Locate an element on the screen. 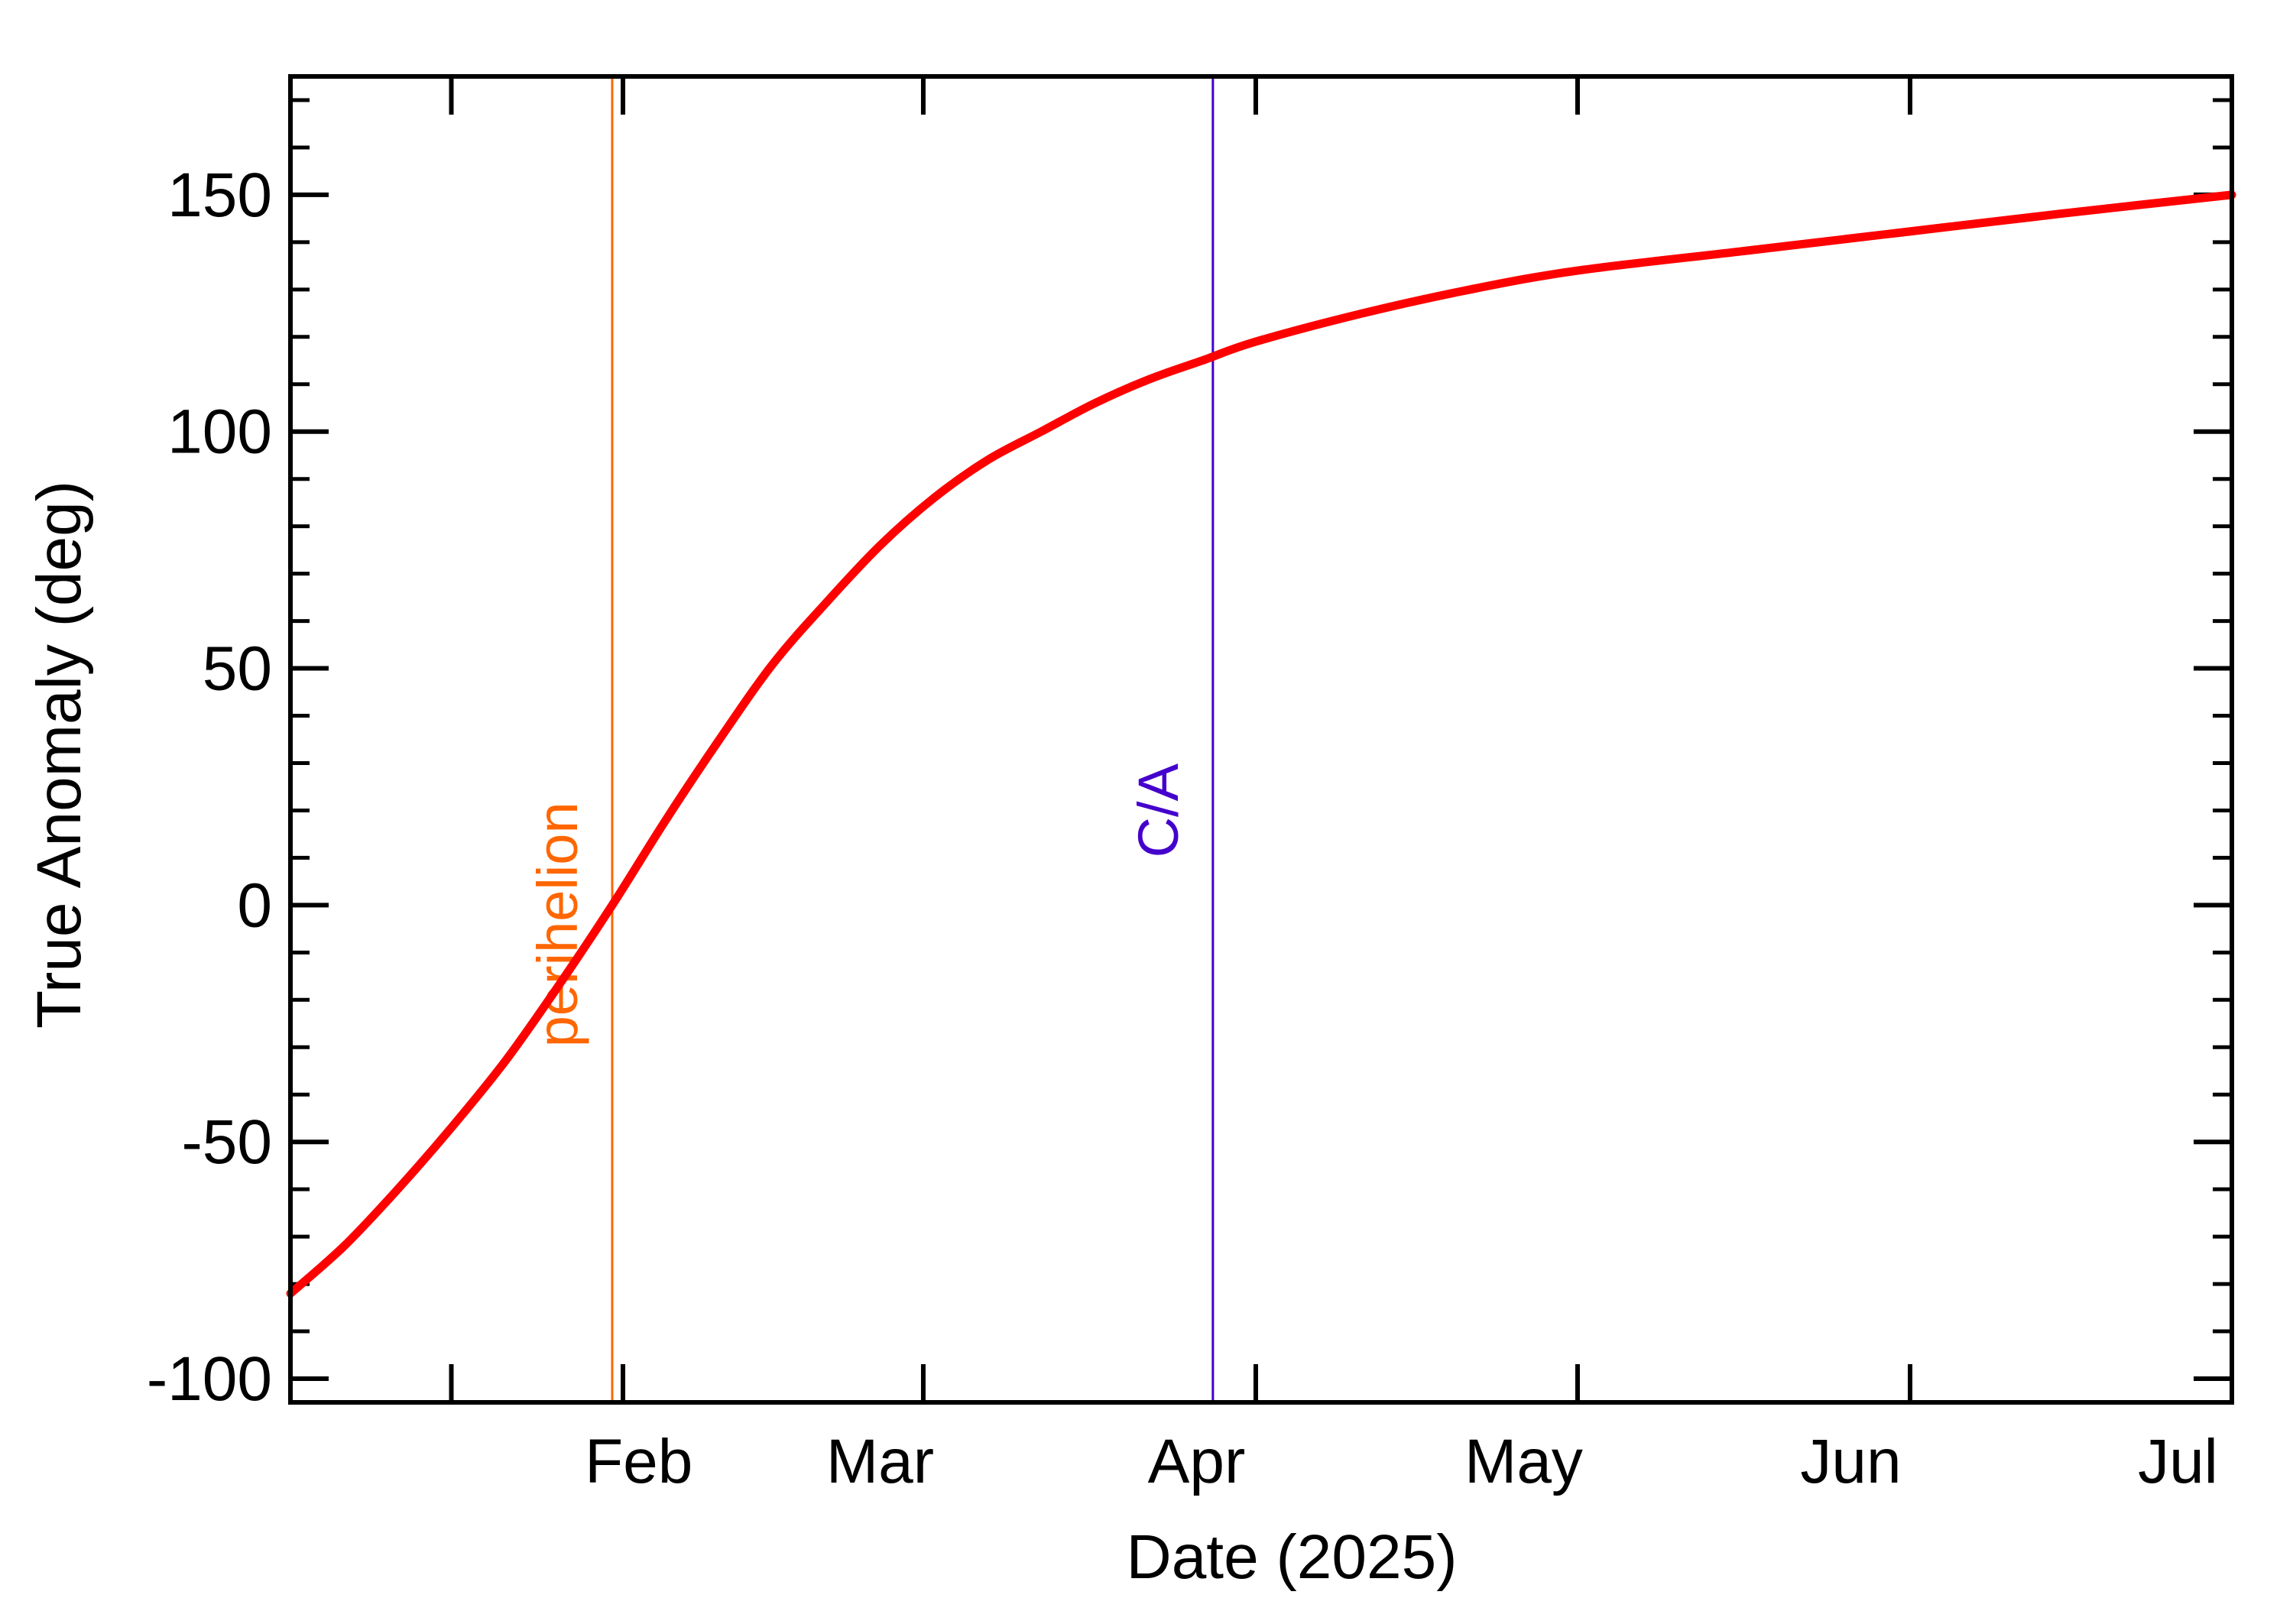 This screenshot has width=2293, height=1624. y-tick-label: 100 is located at coordinates (219, 432).